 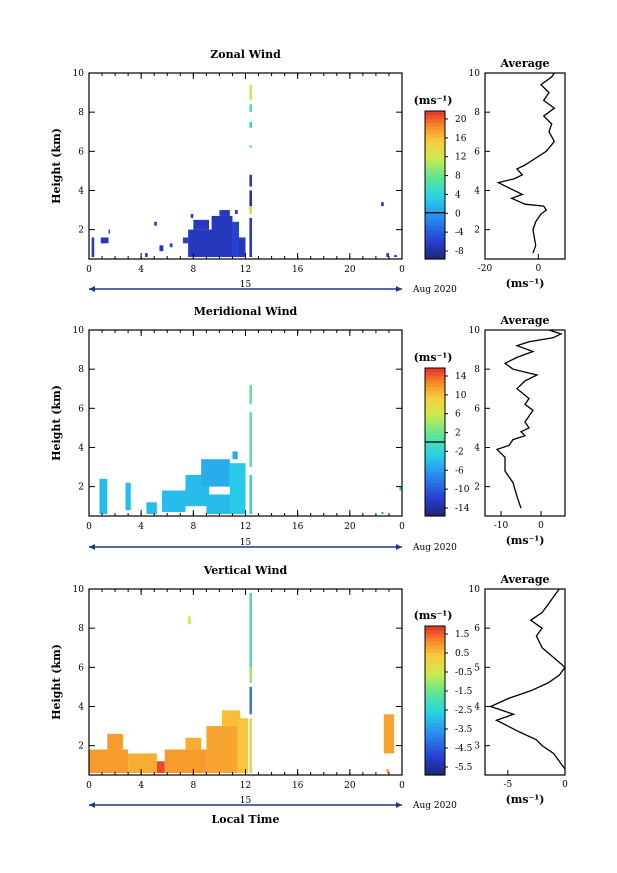 What do you see at coordinates (525, 682) in the screenshot?
I see `average-frame` at bounding box center [525, 682].